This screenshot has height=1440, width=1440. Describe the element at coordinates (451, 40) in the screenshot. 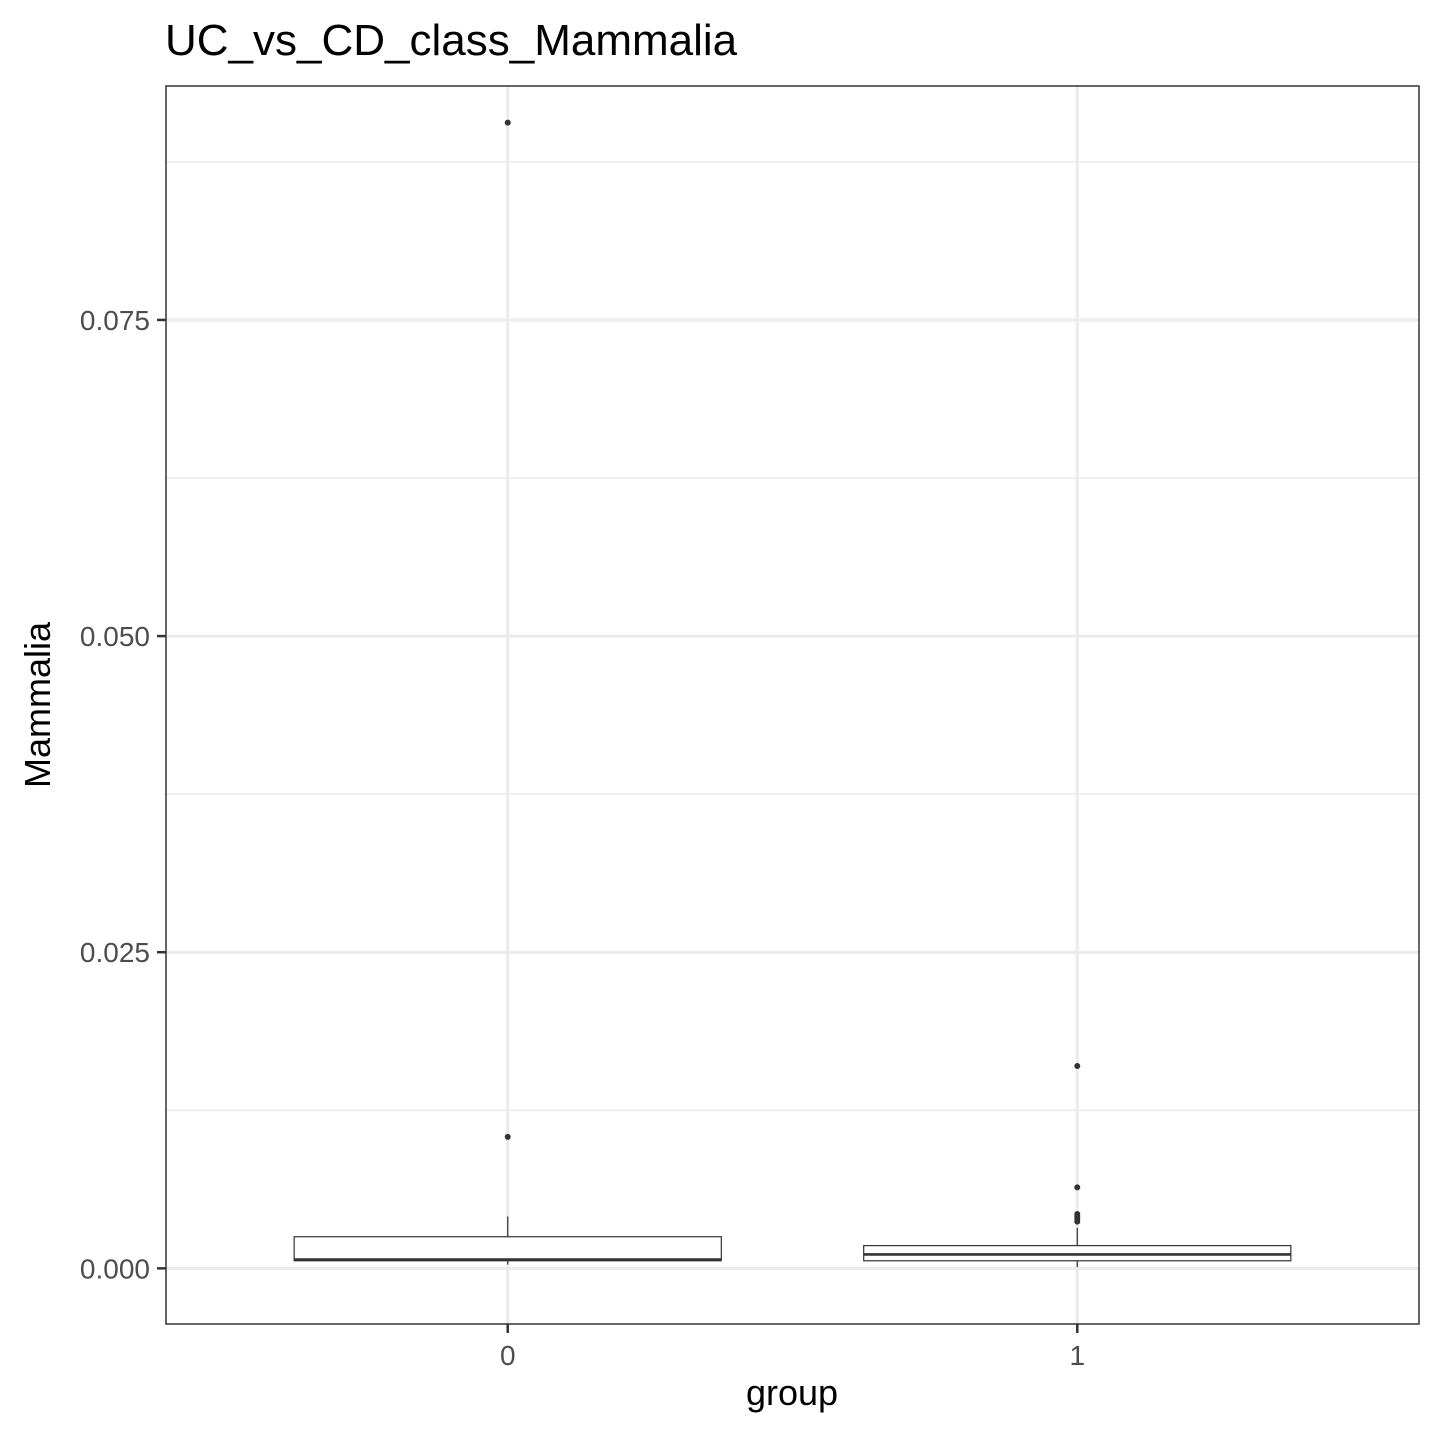

I see `chart-title: UC_vs_CD_class_Mammalia` at that location.